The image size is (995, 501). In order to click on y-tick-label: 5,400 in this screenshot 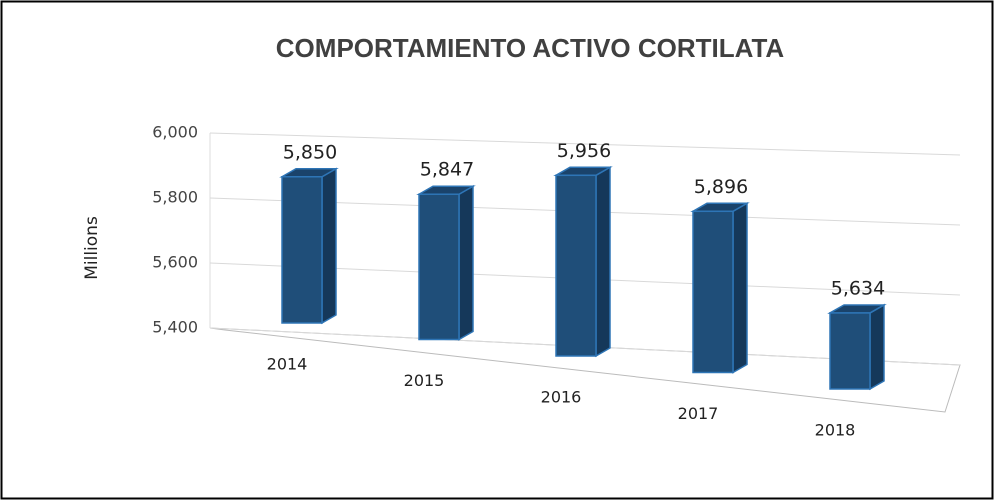, I will do `click(175, 327)`.